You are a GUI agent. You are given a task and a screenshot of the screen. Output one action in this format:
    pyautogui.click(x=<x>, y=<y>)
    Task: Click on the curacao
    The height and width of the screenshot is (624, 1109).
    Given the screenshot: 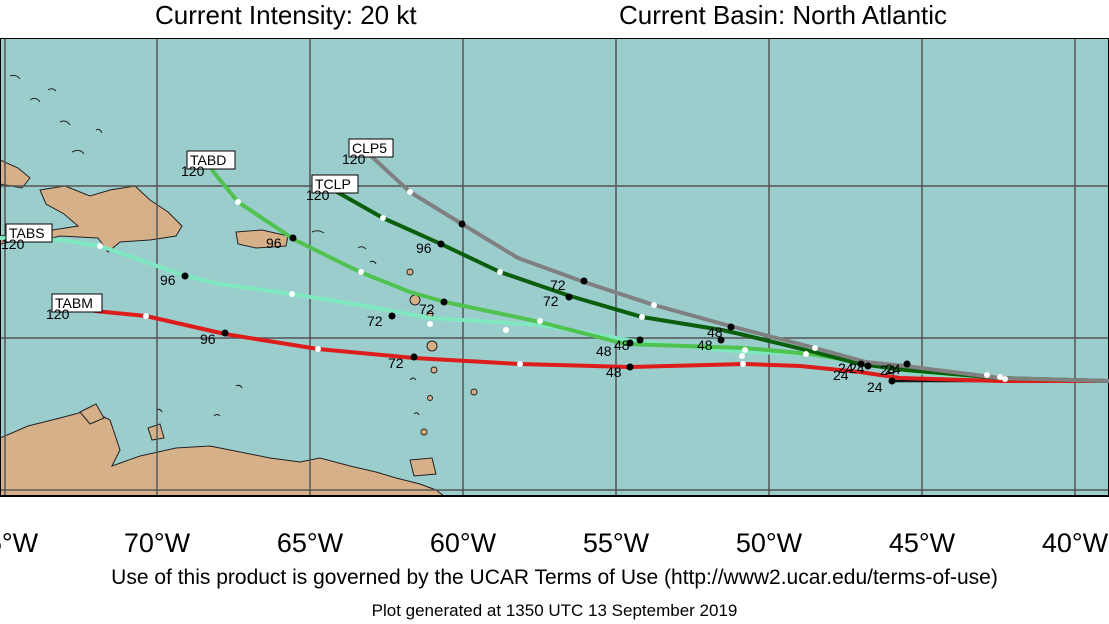 What is the action you would take?
    pyautogui.click(x=156, y=432)
    